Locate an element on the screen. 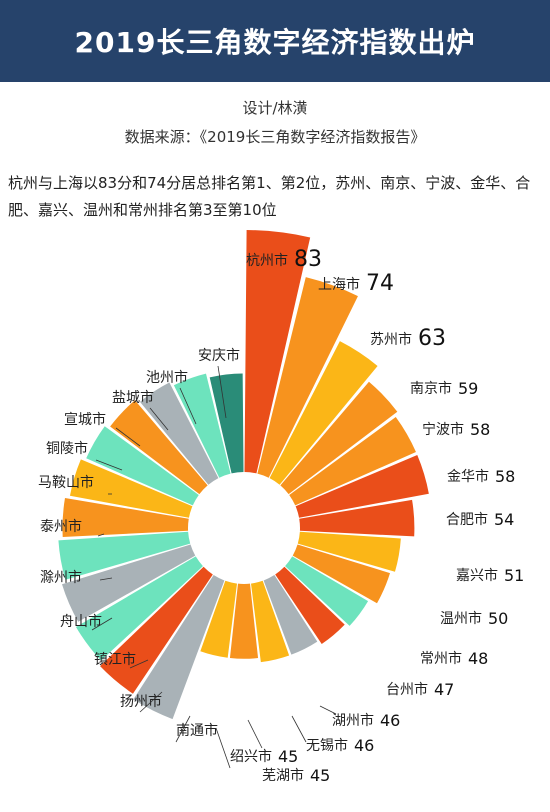  bar-南京市 is located at coordinates (339, 438).